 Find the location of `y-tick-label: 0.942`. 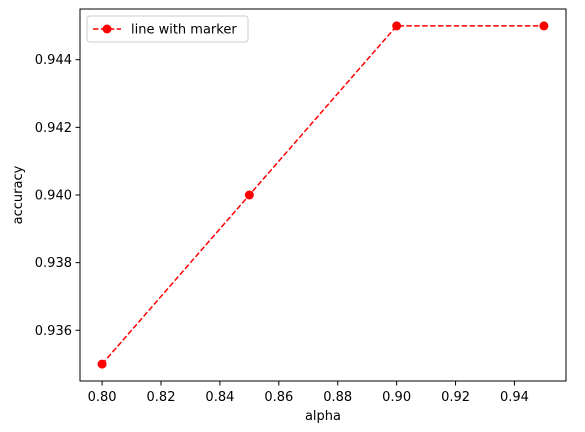

y-tick-label: 0.942 is located at coordinates (53, 128).